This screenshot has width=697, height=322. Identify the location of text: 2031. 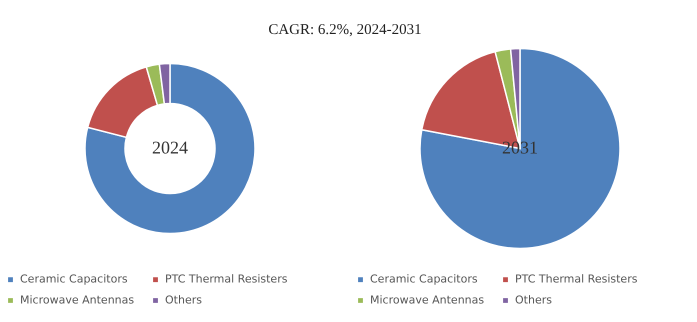
(520, 148).